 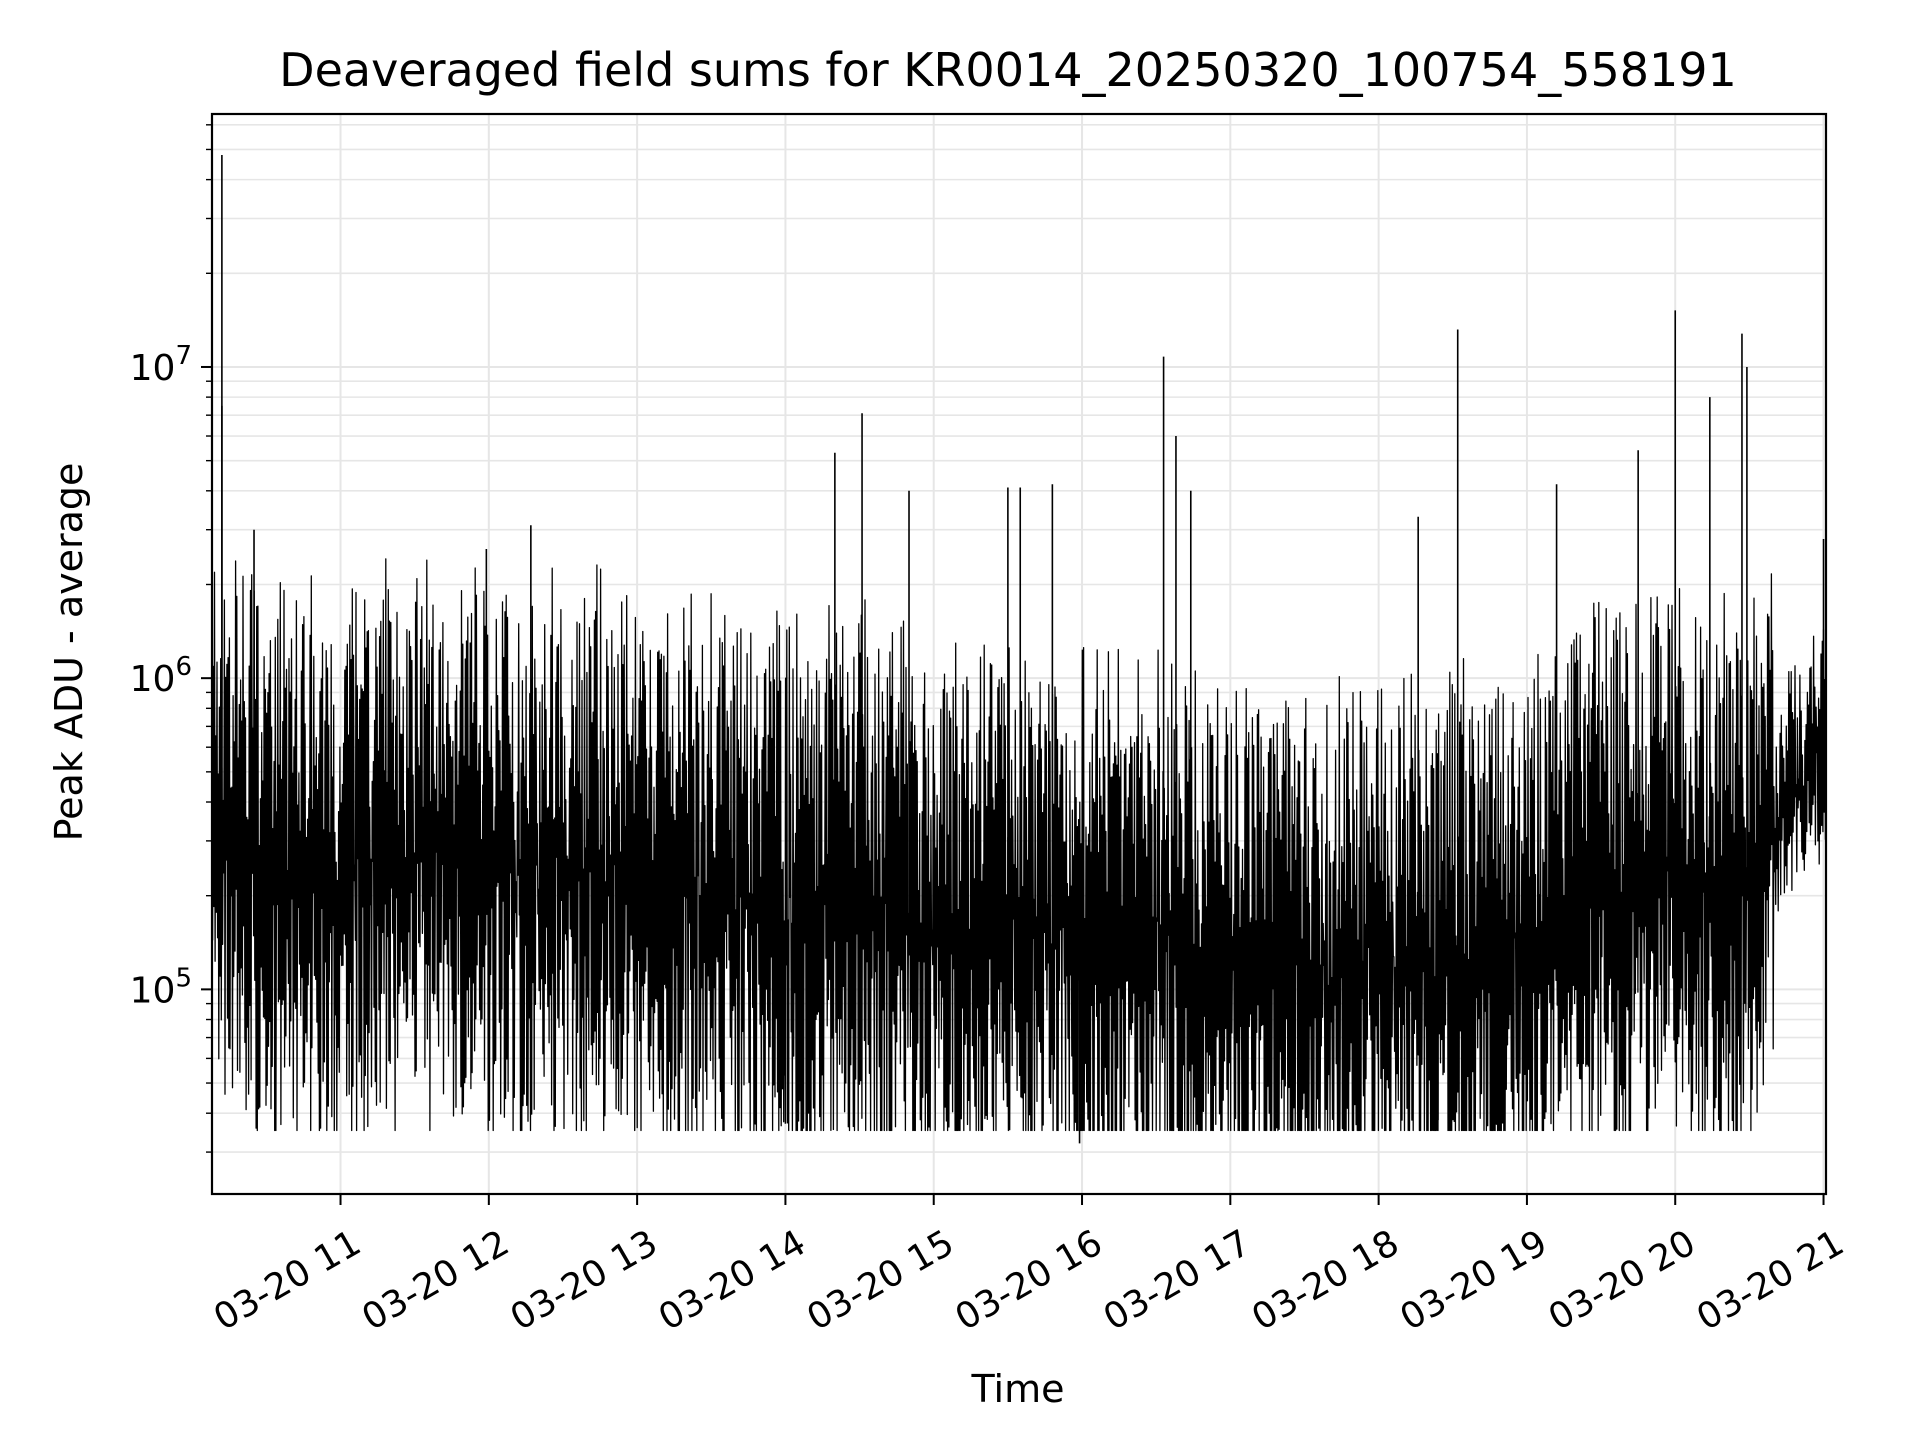 What do you see at coordinates (161, 987) in the screenshot?
I see `y-tick-label: 10⁵` at bounding box center [161, 987].